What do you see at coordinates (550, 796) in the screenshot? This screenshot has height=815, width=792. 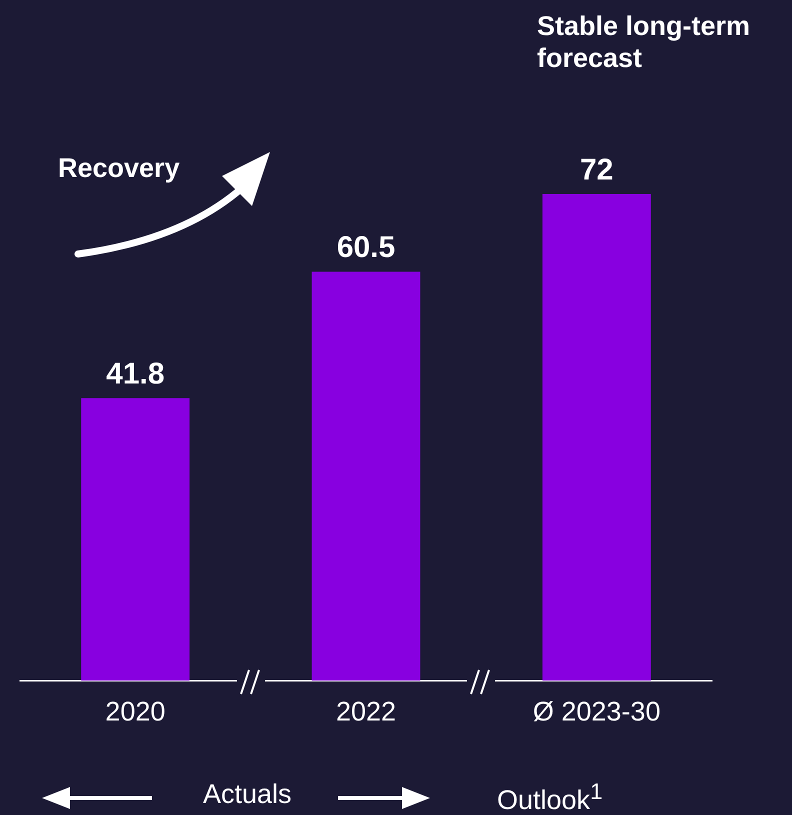 I see `text: Outlook$^{1}$` at bounding box center [550, 796].